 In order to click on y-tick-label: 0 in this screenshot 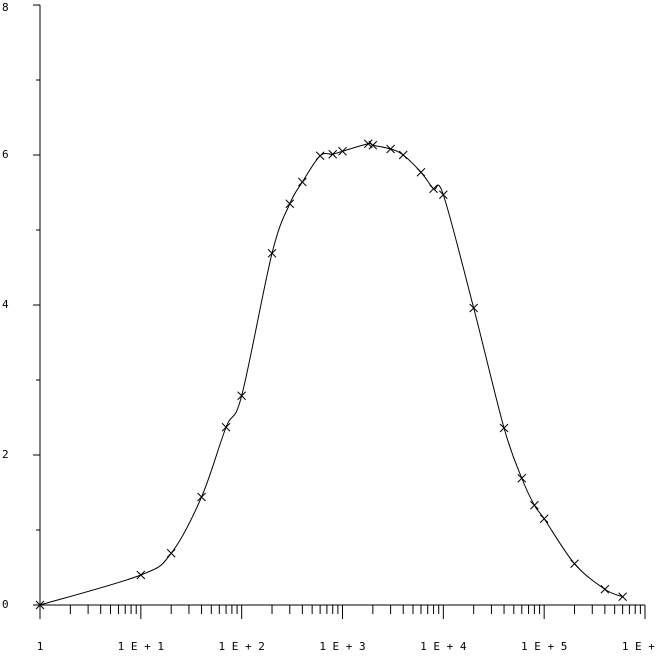, I will do `click(5, 604)`.